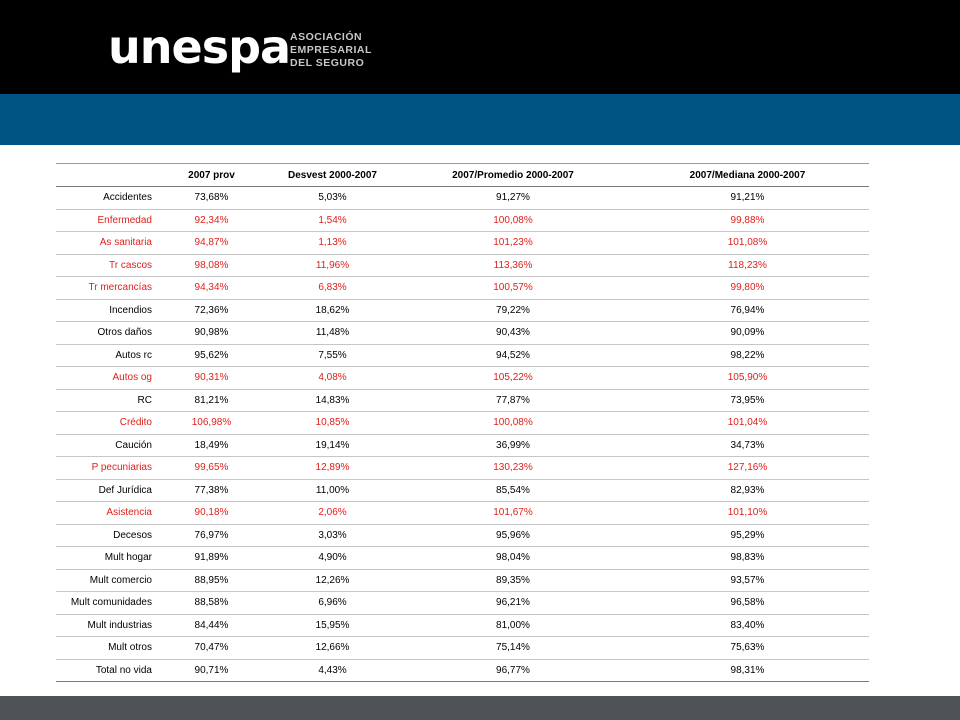 The height and width of the screenshot is (720, 960). What do you see at coordinates (513, 175) in the screenshot?
I see `column-header: 2007/Promedio 2000-2007` at bounding box center [513, 175].